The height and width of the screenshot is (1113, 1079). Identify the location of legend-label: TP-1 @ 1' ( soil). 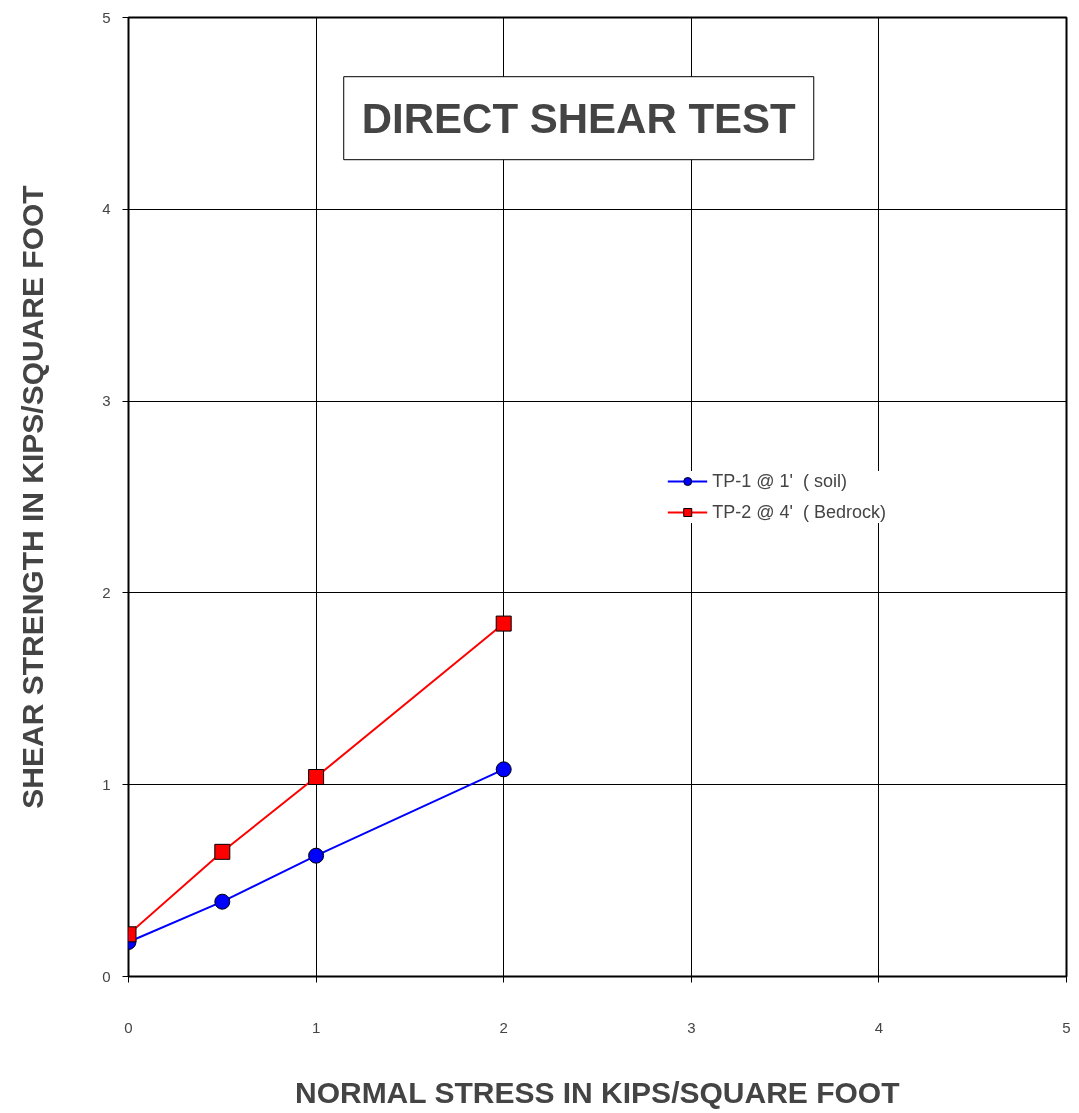
(779, 481).